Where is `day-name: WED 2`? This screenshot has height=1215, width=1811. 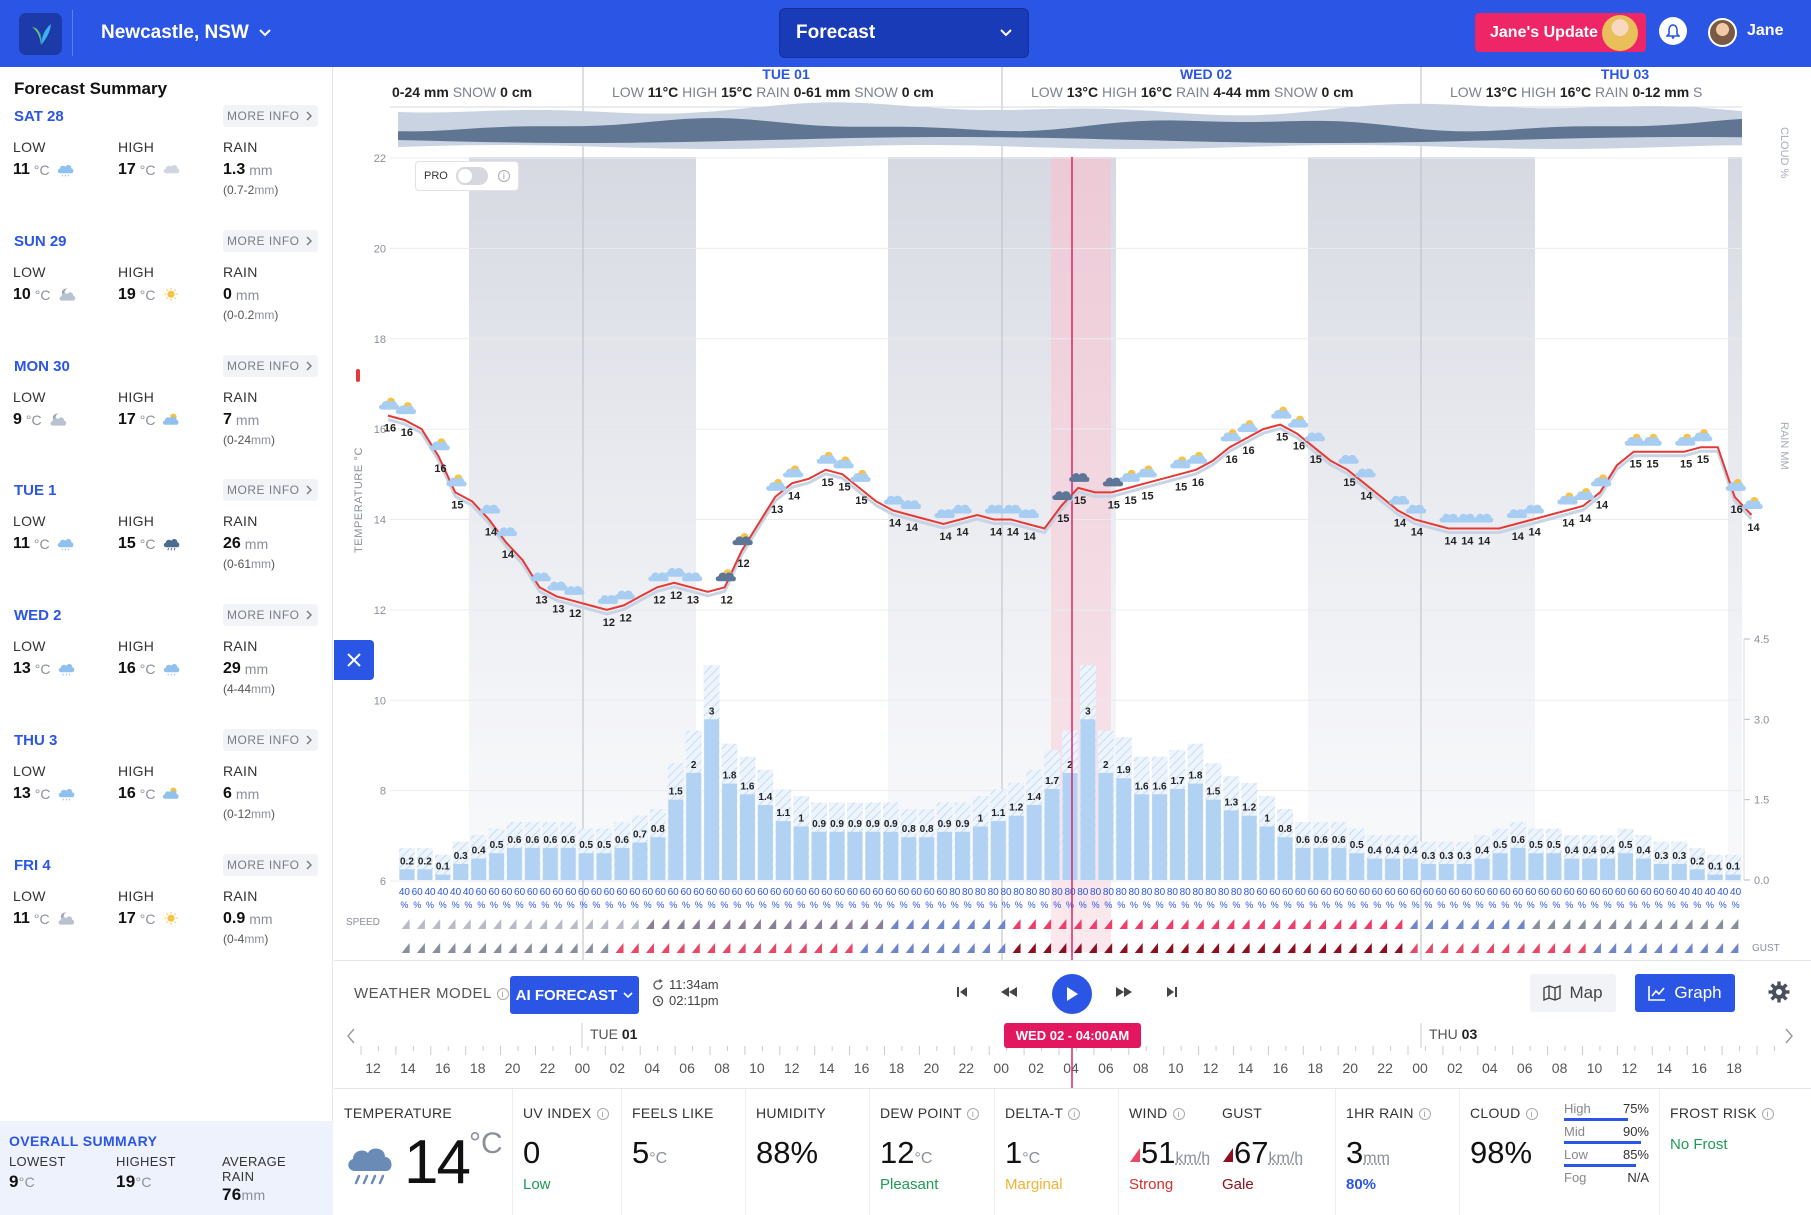
day-name: WED 2 is located at coordinates (38, 616).